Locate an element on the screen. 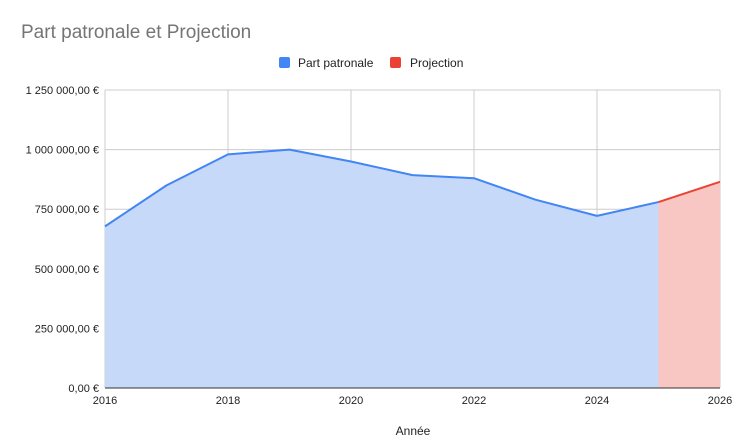  legend-label-part-patronale: Part patronale is located at coordinates (336, 63).